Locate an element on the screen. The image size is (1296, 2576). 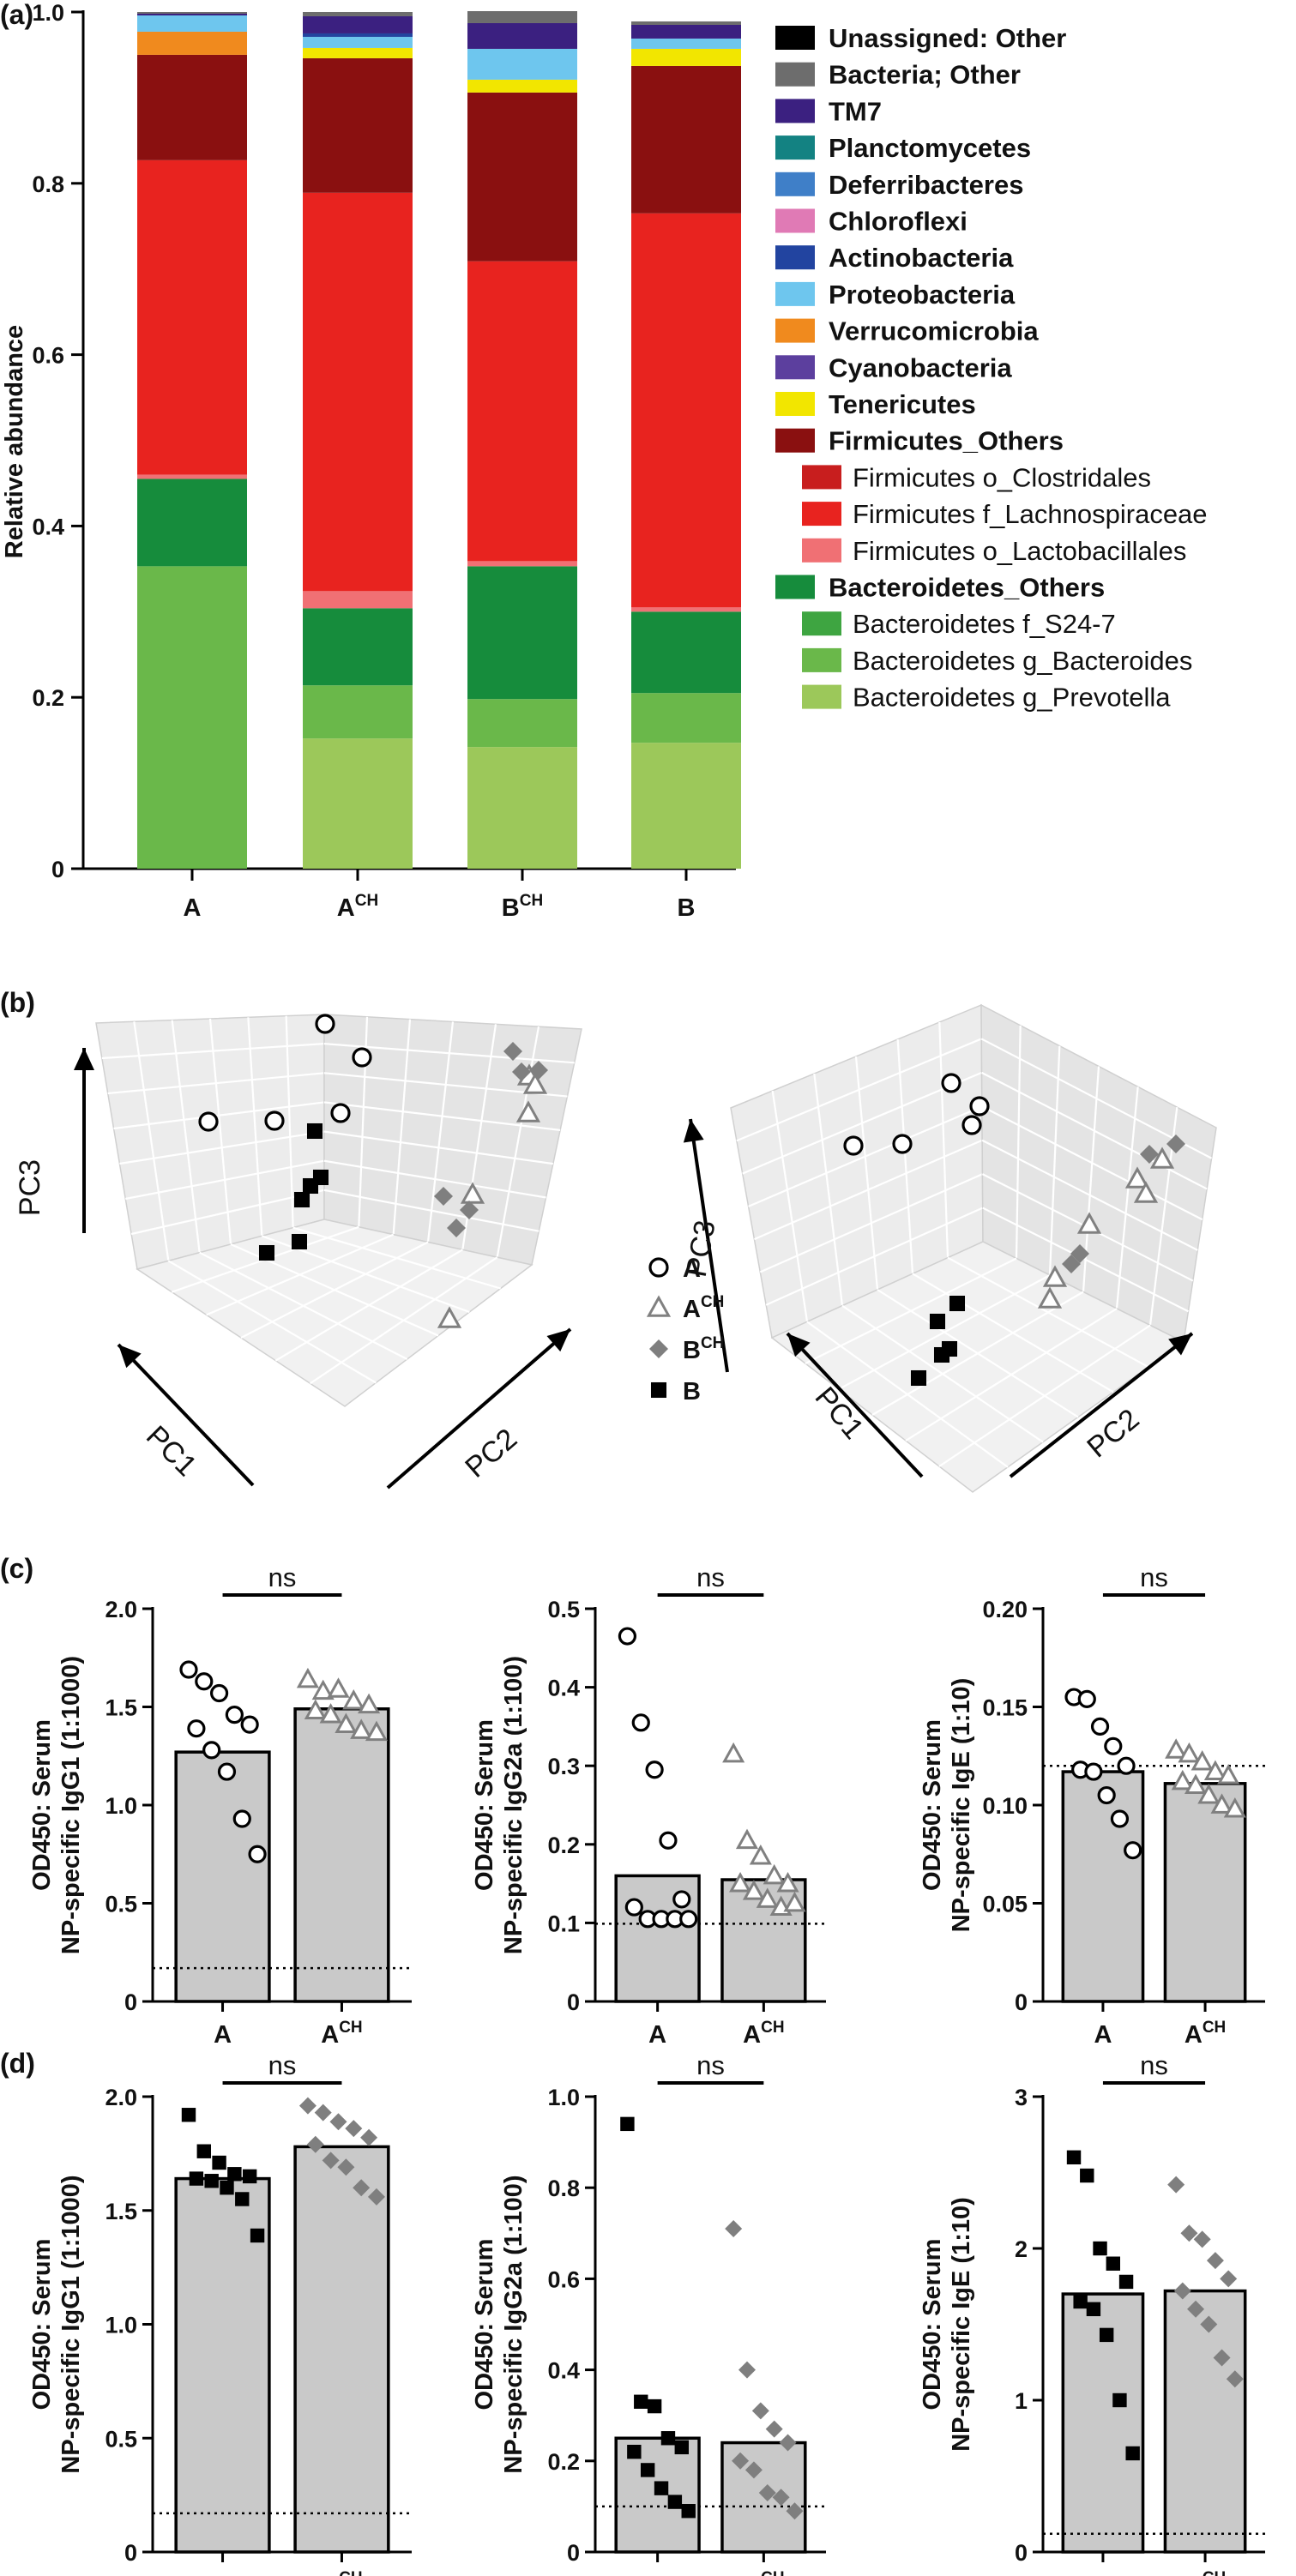
y-tick-label: 1.5 is located at coordinates (121, 2211).